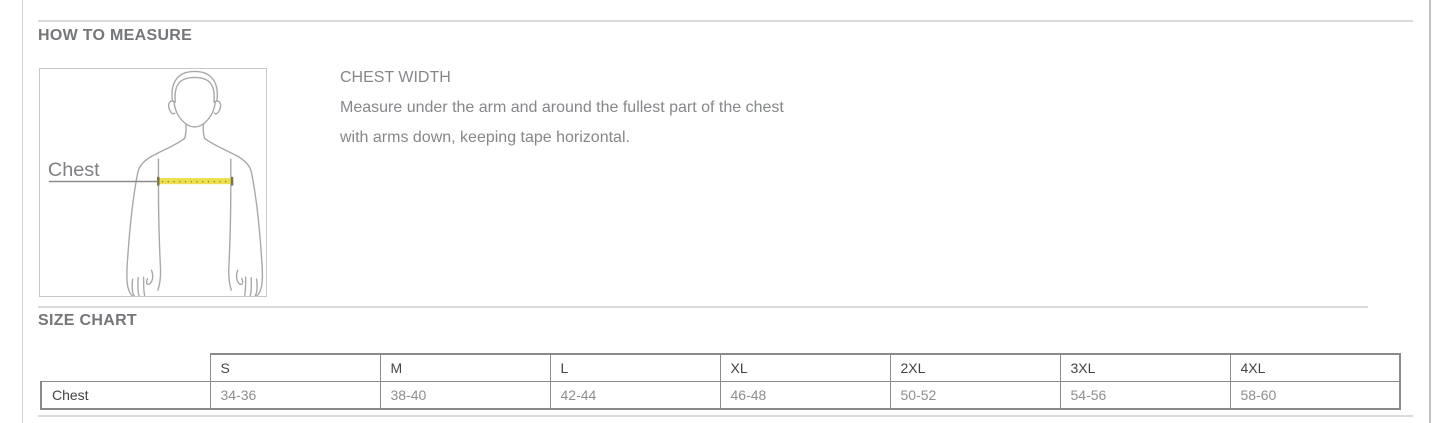 Image resolution: width=1445 pixels, height=423 pixels. What do you see at coordinates (22, 211) in the screenshot?
I see `page-left-border` at bounding box center [22, 211].